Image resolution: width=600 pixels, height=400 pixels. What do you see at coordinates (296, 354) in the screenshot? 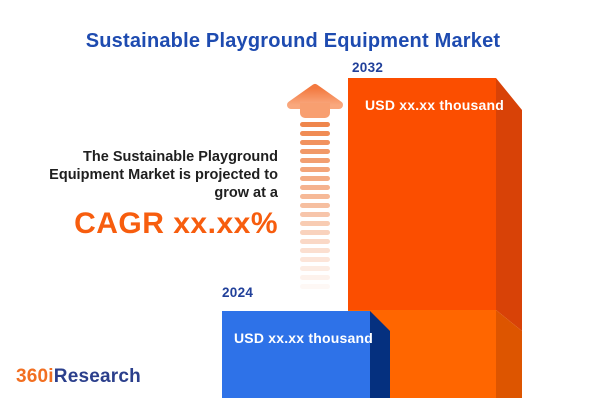
I see `bar-2024-face` at bounding box center [296, 354].